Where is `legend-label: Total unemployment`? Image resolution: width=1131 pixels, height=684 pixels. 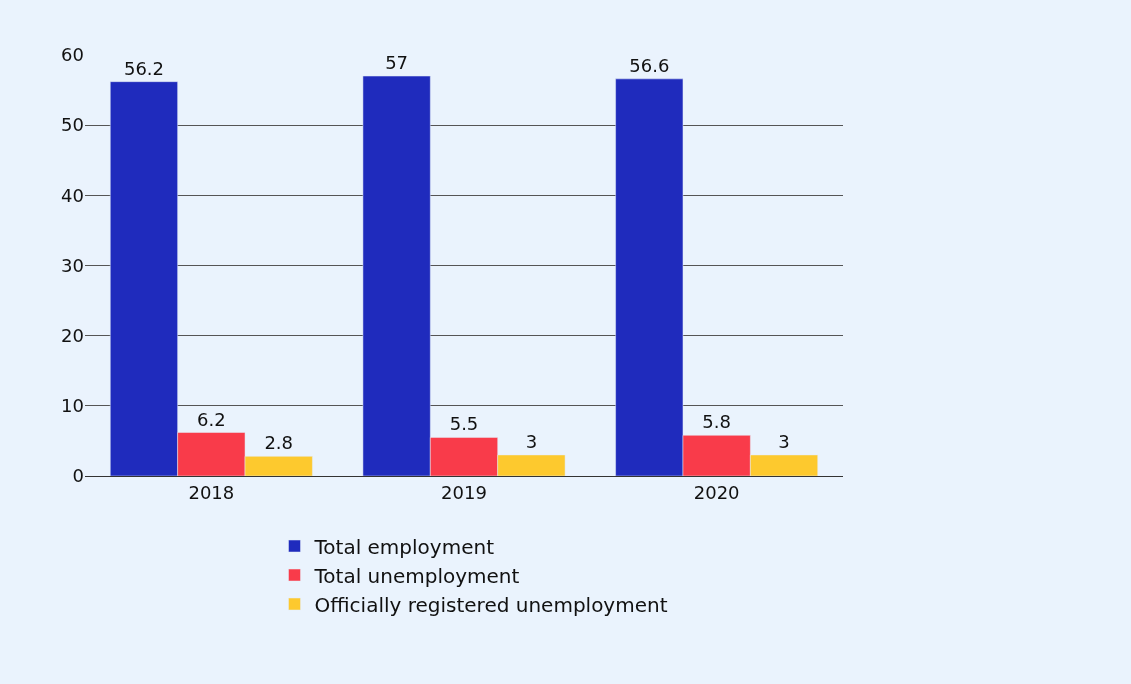 legend-label: Total unemployment is located at coordinates (416, 575).